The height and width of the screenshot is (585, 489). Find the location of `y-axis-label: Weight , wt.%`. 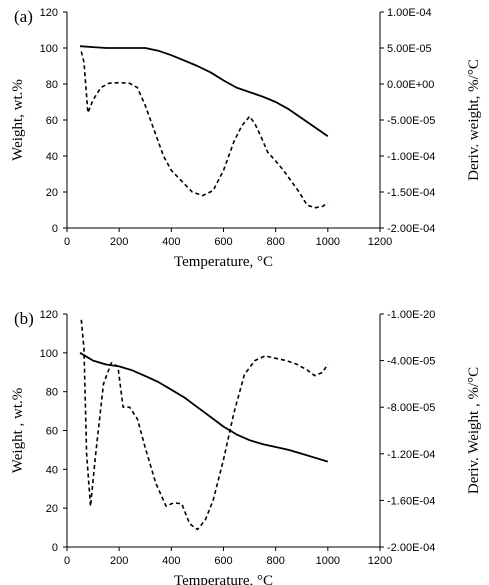

y-axis-label: Weight , wt.% is located at coordinates (18, 430).